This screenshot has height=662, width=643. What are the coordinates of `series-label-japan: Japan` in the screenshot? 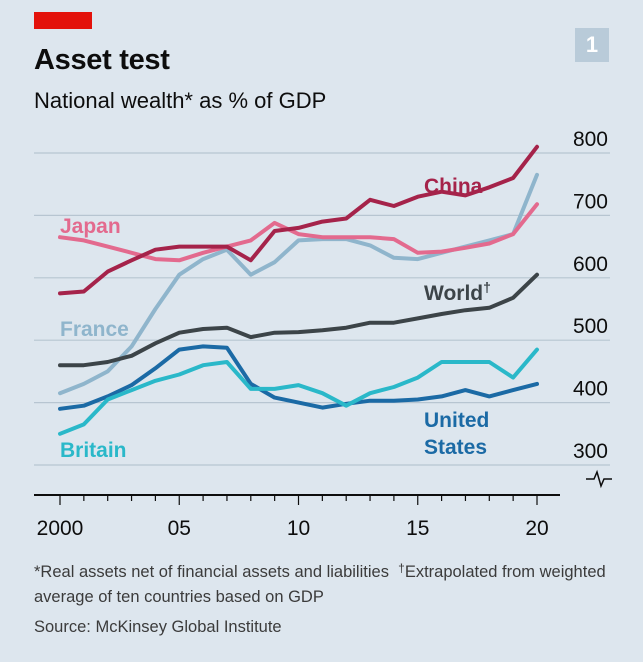 It's located at (90, 226).